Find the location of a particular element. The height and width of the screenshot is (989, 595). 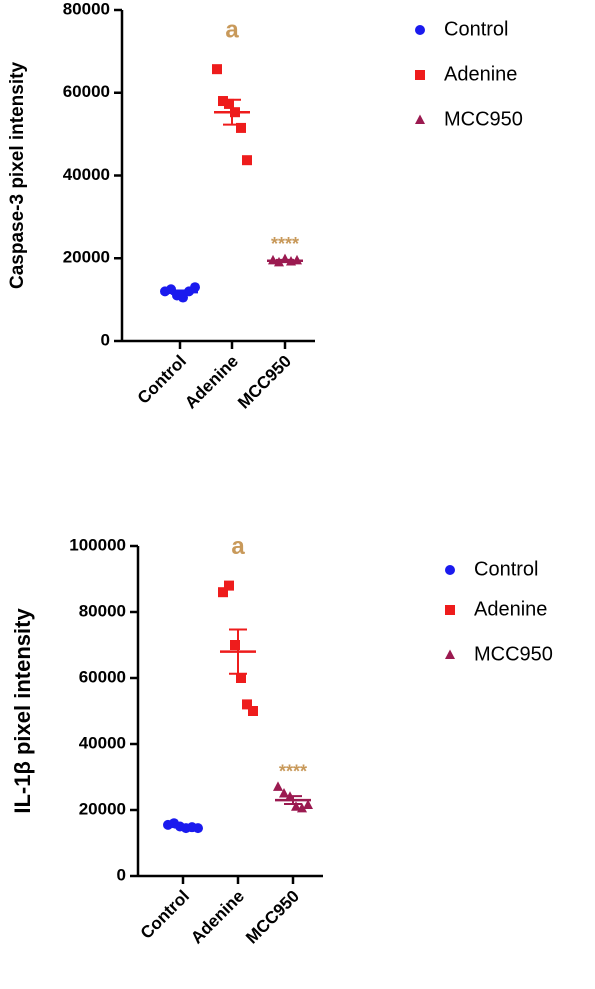

x-tick-label: Control is located at coordinates (165, 915).